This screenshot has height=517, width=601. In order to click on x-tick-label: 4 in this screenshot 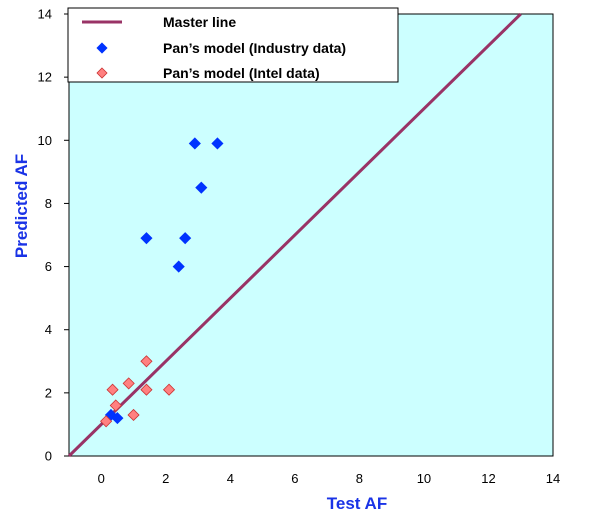, I will do `click(230, 478)`.